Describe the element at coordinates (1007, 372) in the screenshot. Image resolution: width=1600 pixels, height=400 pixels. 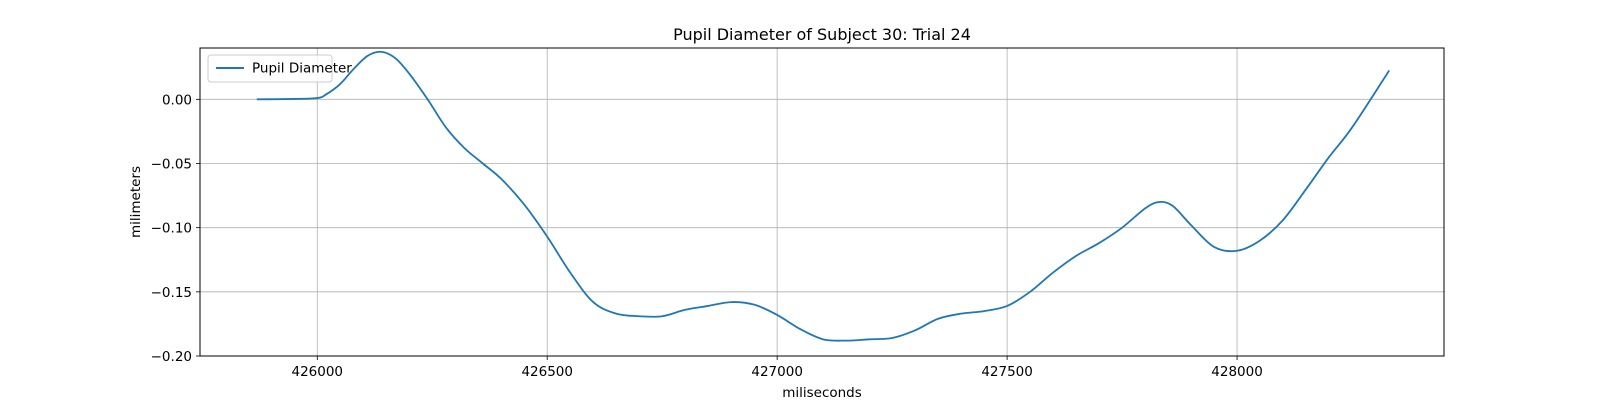
I see `x-tick-label: 427500` at that location.